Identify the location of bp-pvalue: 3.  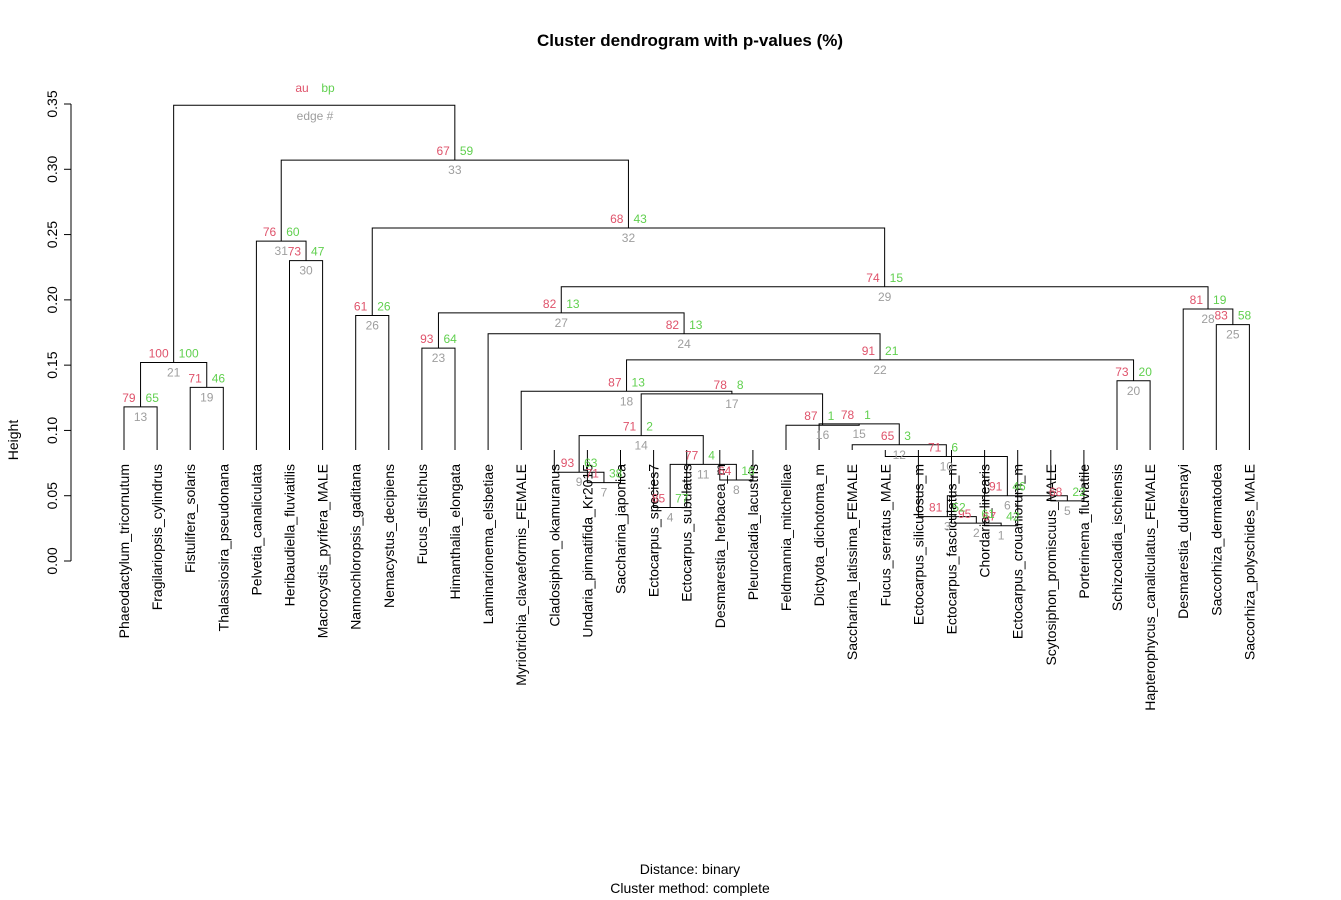
(907, 436).